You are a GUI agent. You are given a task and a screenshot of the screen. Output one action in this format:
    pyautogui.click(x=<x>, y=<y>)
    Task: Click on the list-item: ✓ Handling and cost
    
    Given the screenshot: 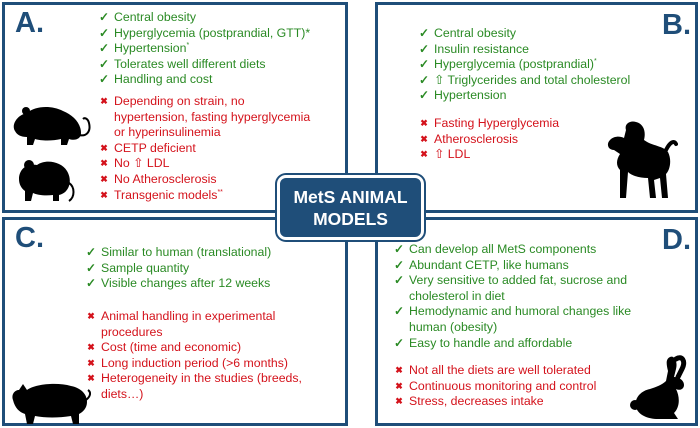 What is the action you would take?
    pyautogui.click(x=155, y=79)
    